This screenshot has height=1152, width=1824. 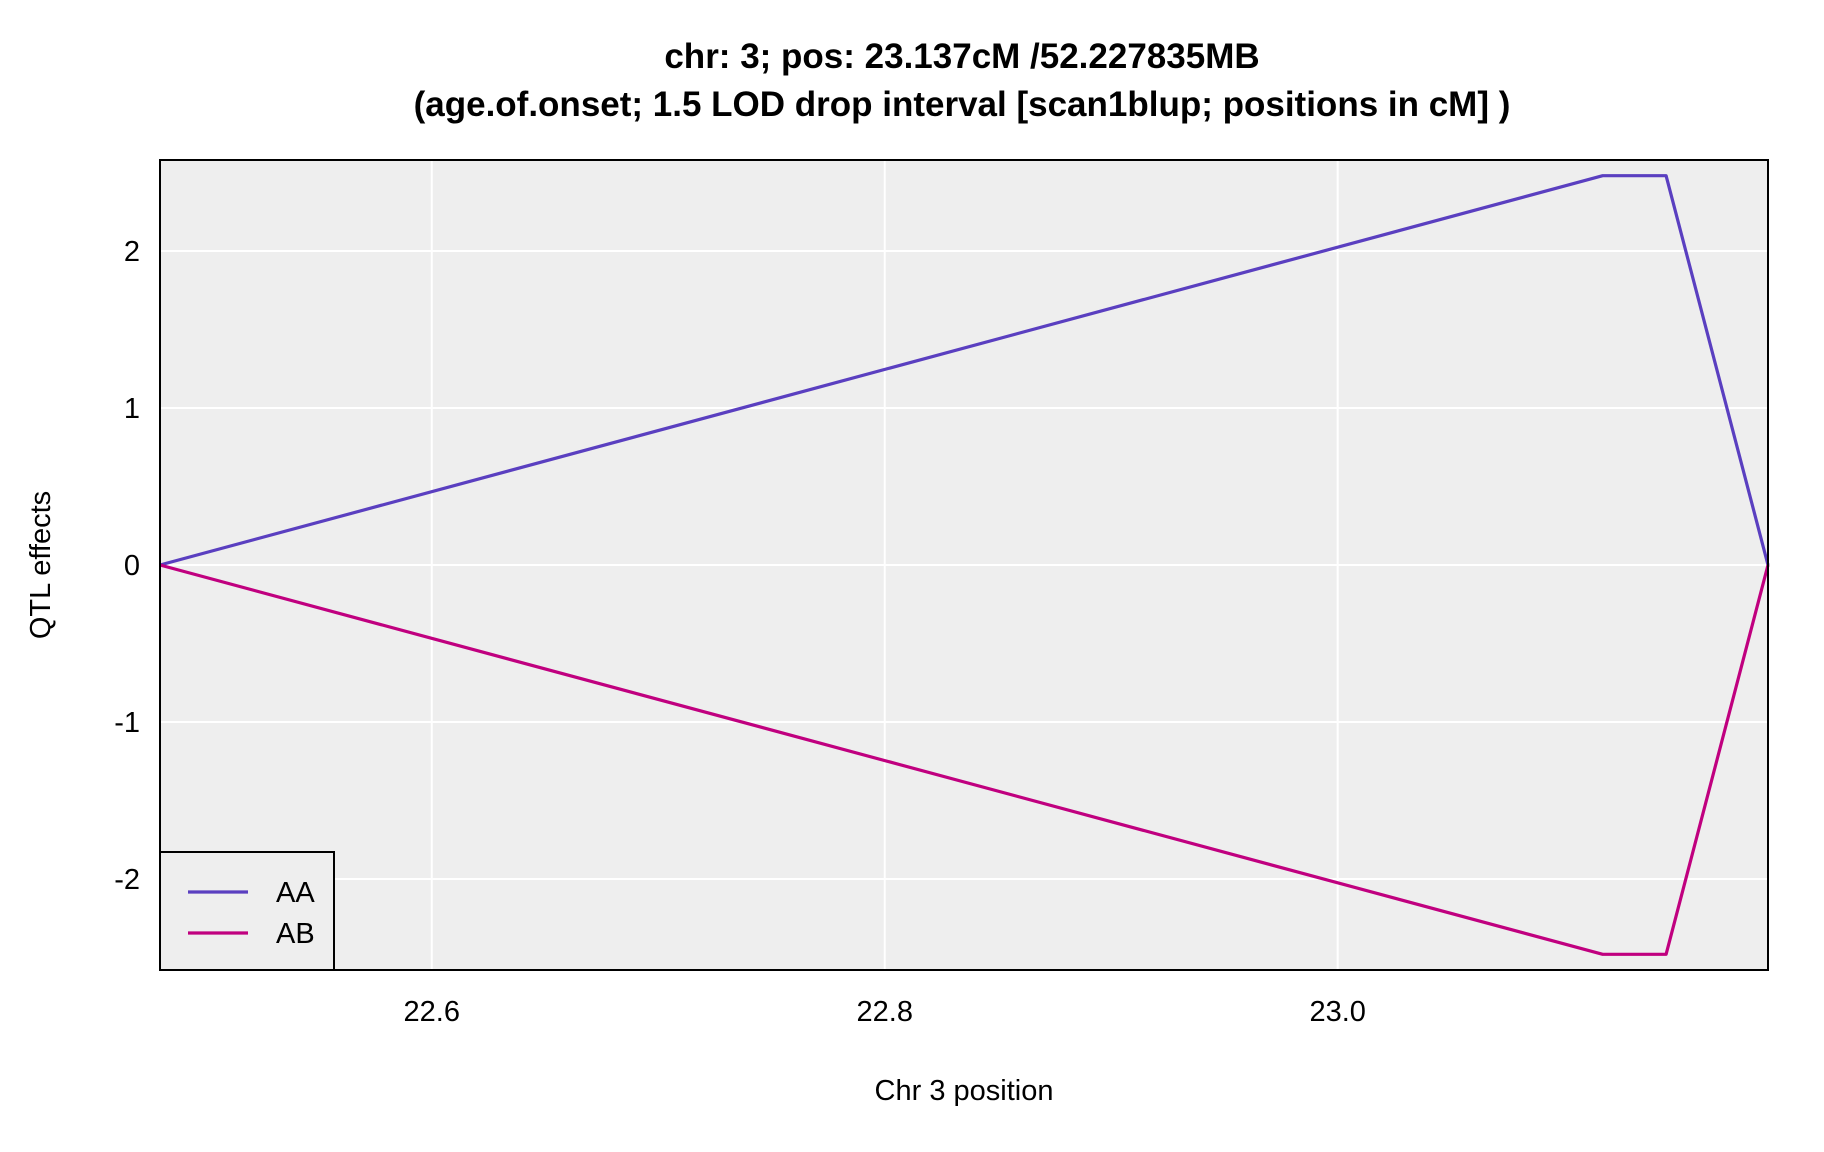 I want to click on x-tick-label: 22.8, so click(x=885, y=1012).